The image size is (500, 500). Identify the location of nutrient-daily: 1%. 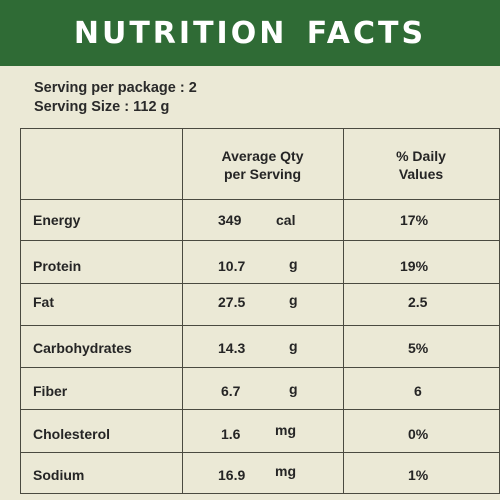
(418, 475).